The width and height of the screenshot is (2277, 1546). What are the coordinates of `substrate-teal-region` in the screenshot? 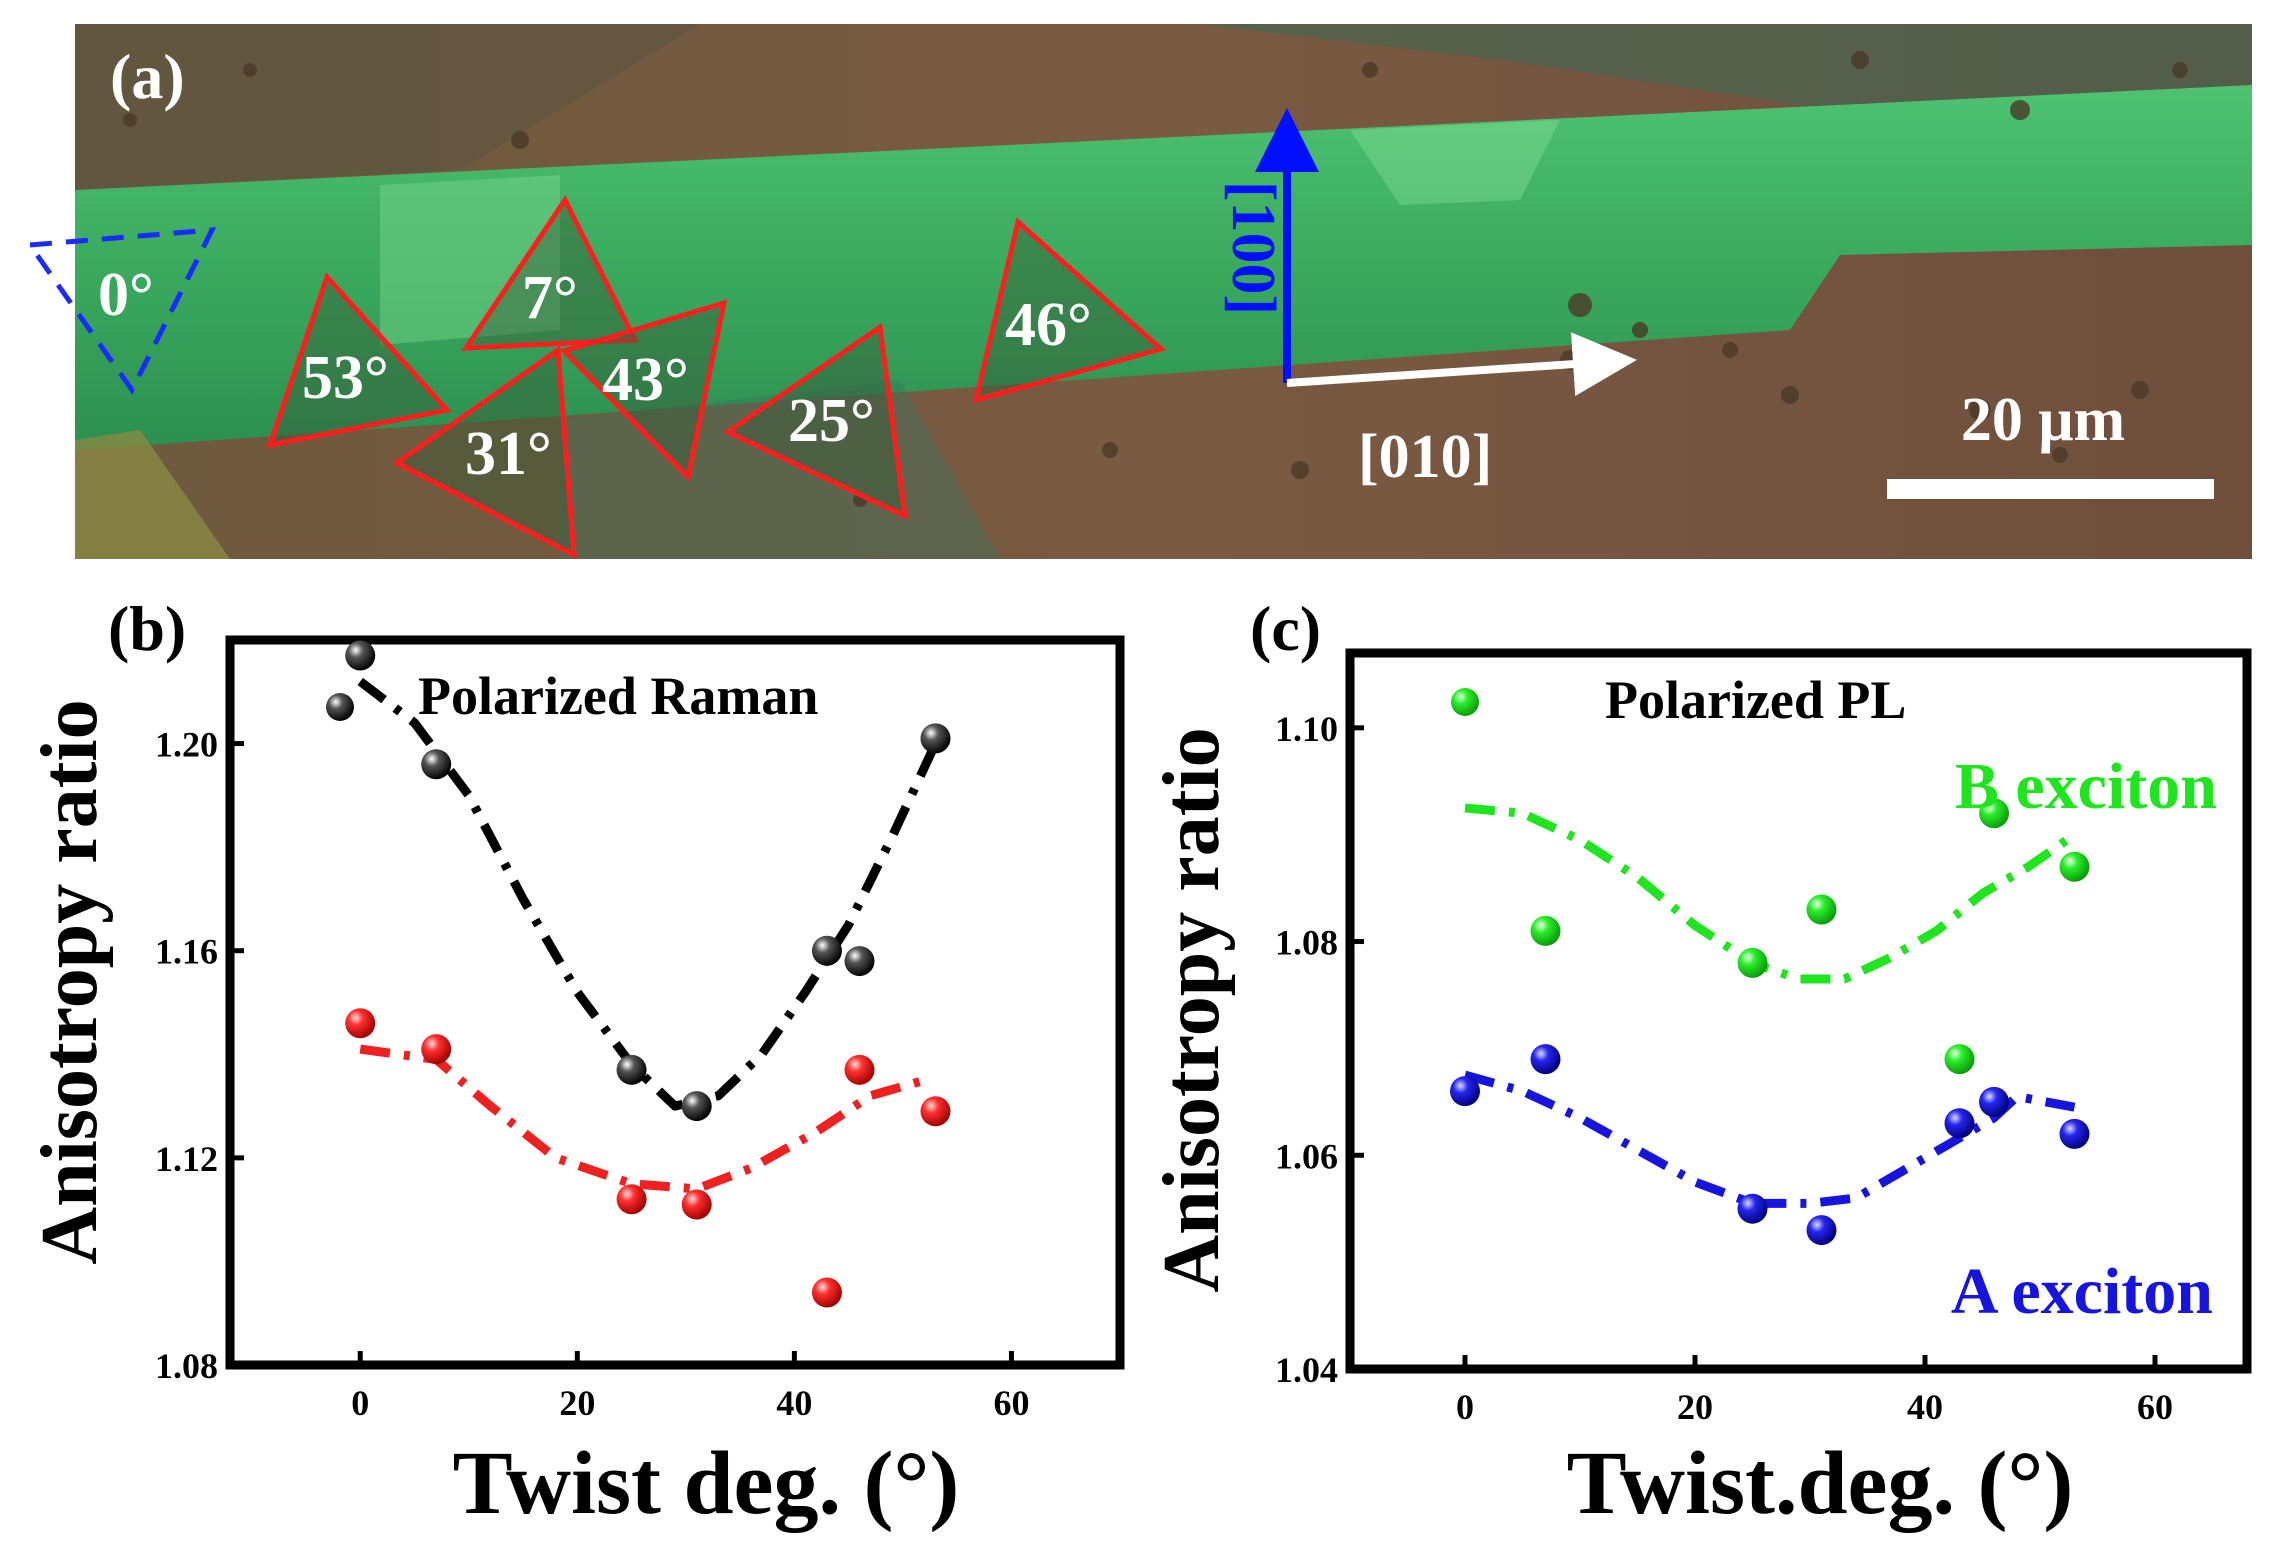 It's located at (1726, 102).